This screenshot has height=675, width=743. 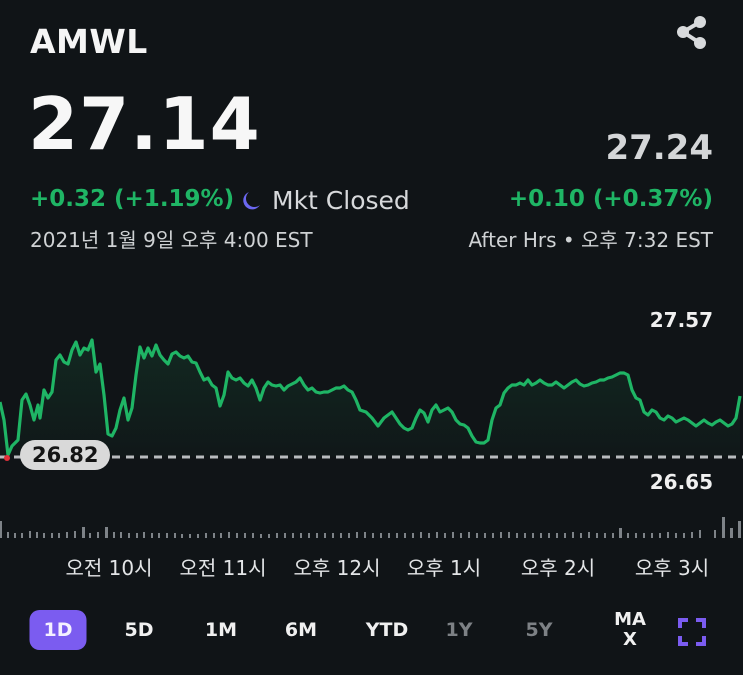 What do you see at coordinates (109, 568) in the screenshot?
I see `x-tick: 오전 10시` at bounding box center [109, 568].